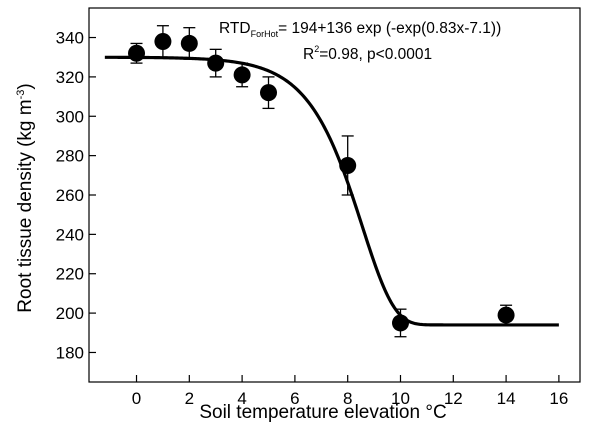 The width and height of the screenshot is (594, 430). I want to click on y-tick-label: 300, so click(70, 116).